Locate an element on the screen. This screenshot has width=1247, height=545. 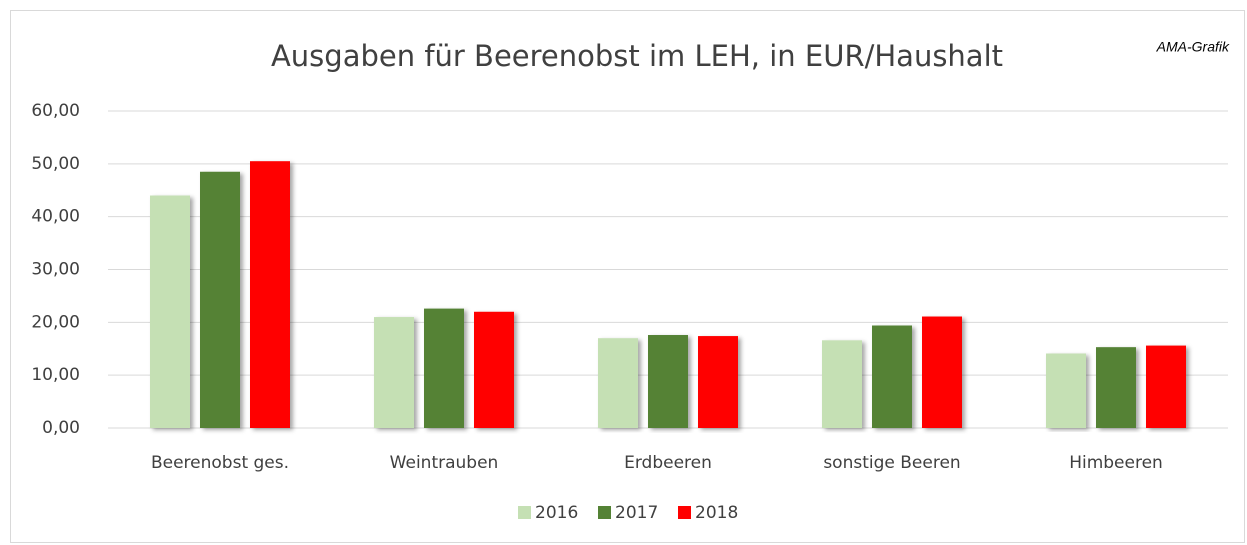
y-tick-label: 30,00 is located at coordinates (55, 270).